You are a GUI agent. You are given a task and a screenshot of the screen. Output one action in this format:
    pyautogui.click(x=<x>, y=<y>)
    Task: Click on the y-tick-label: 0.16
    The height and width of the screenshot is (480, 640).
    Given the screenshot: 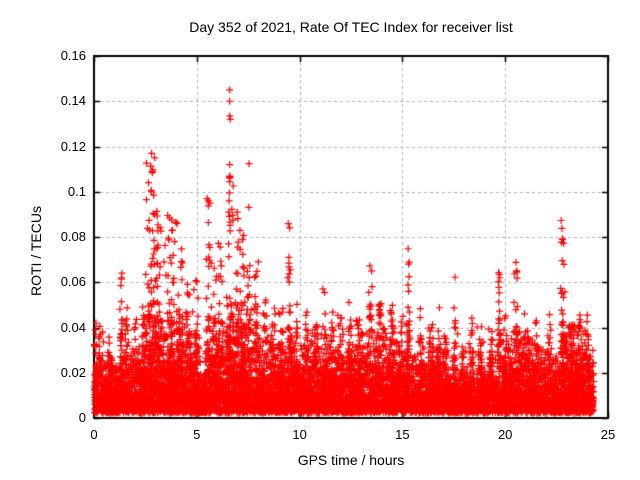 What is the action you would take?
    pyautogui.click(x=73, y=55)
    